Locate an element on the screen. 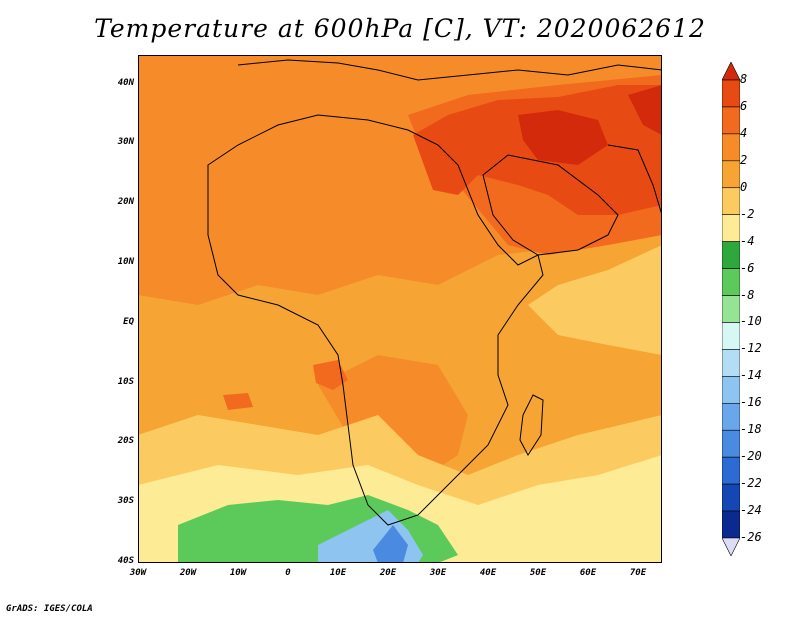 The width and height of the screenshot is (800, 618). arabia-outline is located at coordinates (550, 205).